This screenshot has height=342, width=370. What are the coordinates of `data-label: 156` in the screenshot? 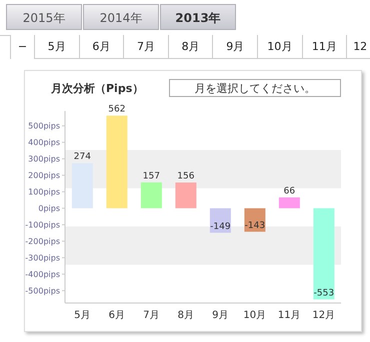 It's located at (186, 177).